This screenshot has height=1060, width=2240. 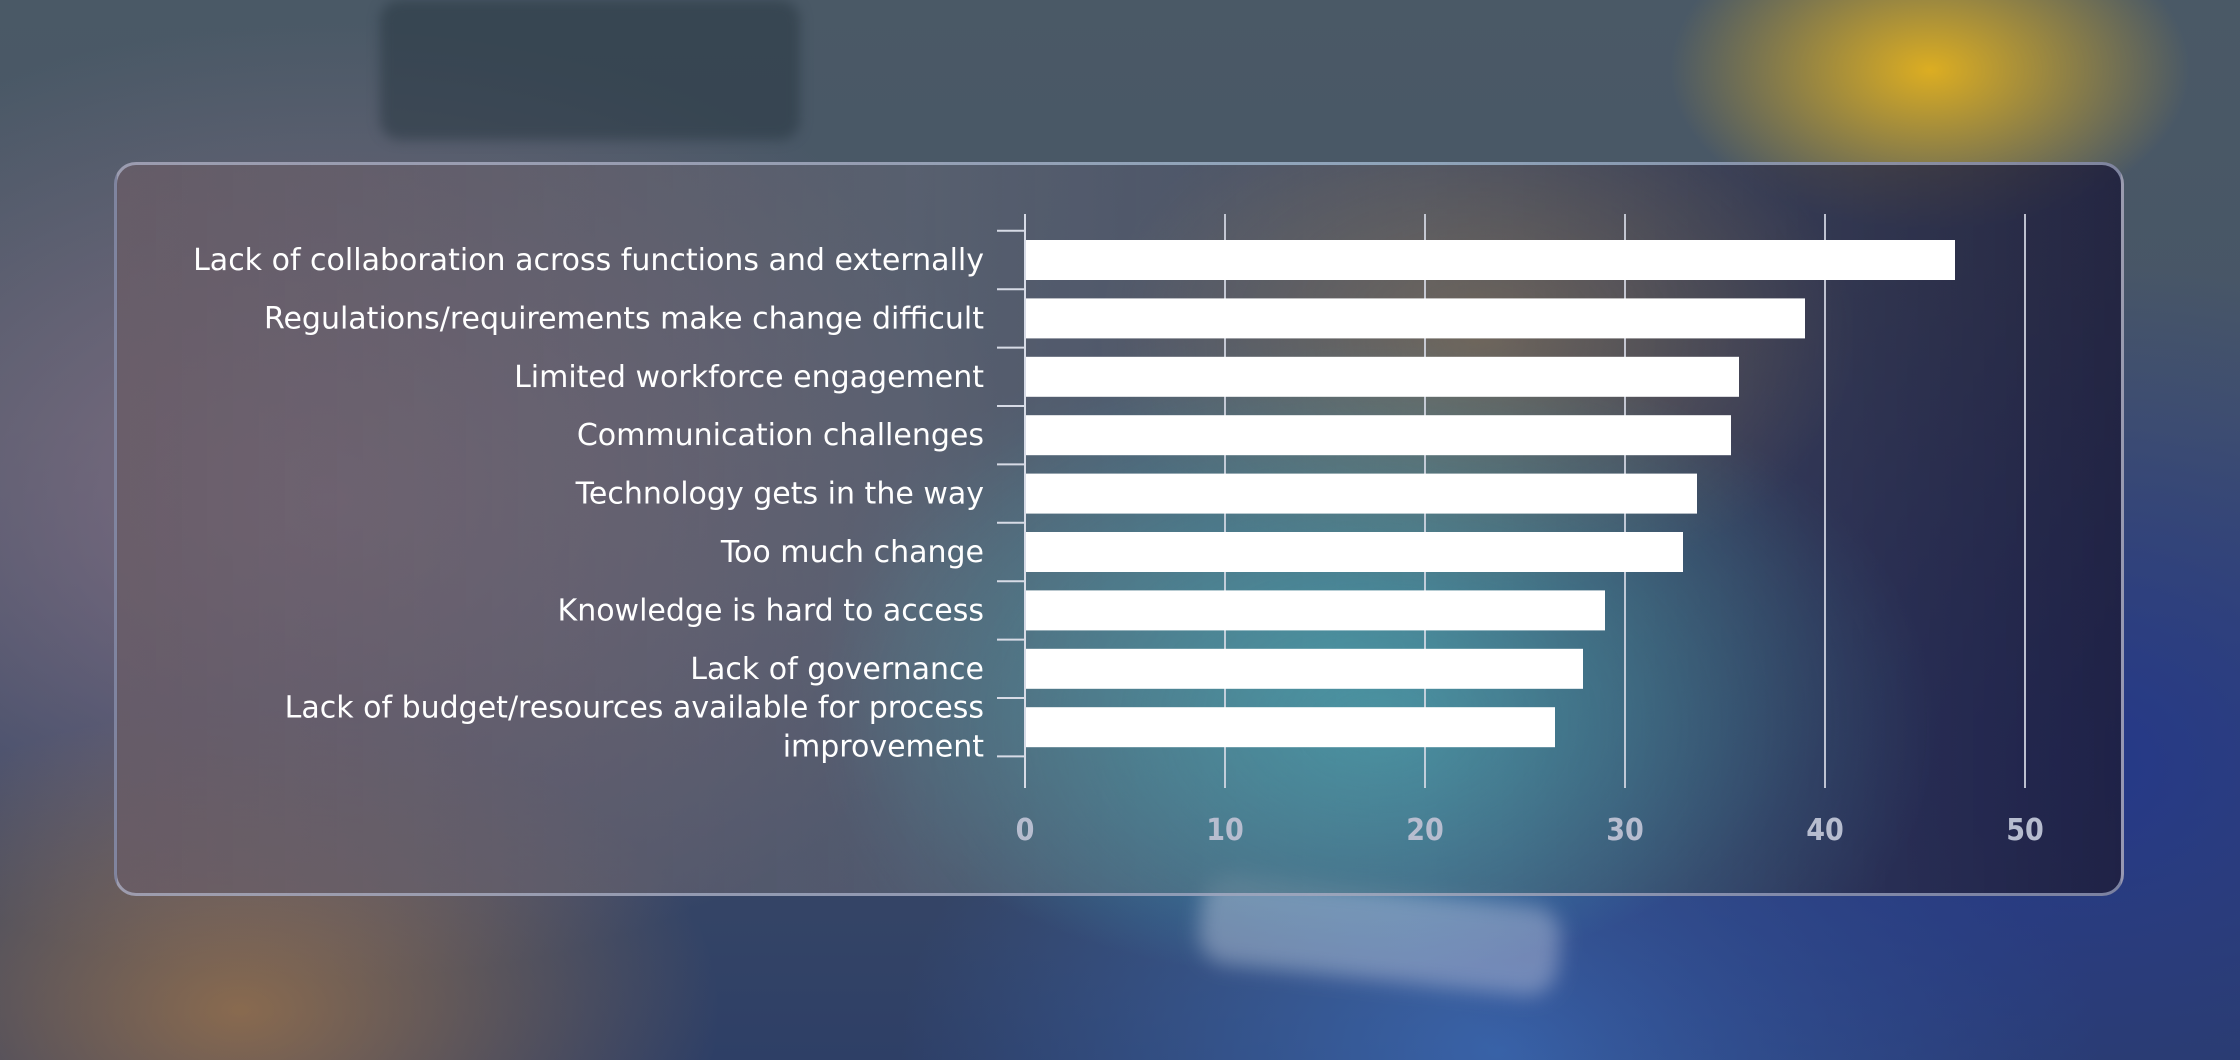 What do you see at coordinates (852, 552) in the screenshot?
I see `category-label: Too much change` at bounding box center [852, 552].